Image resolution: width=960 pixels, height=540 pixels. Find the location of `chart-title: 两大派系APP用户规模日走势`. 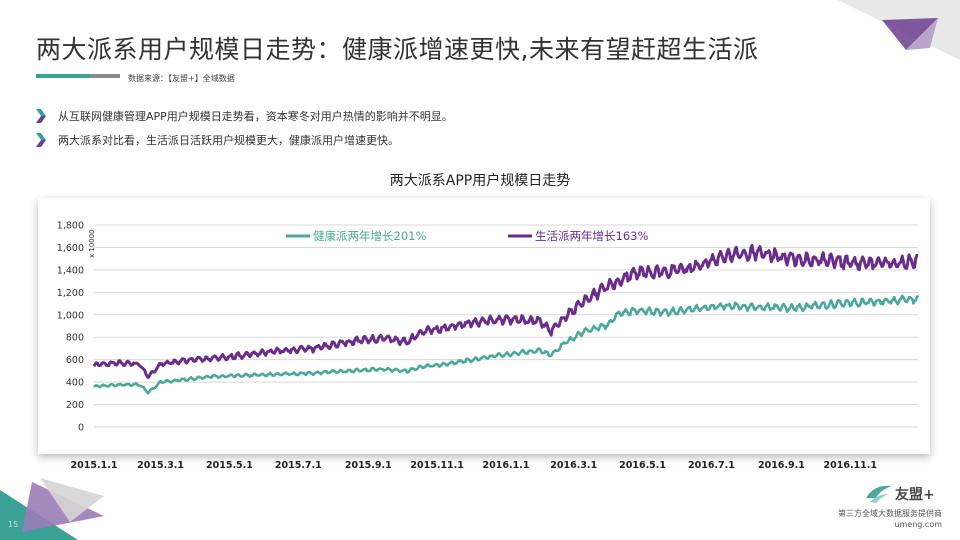

chart-title: 两大派系APP用户规模日走势 is located at coordinates (480, 181).